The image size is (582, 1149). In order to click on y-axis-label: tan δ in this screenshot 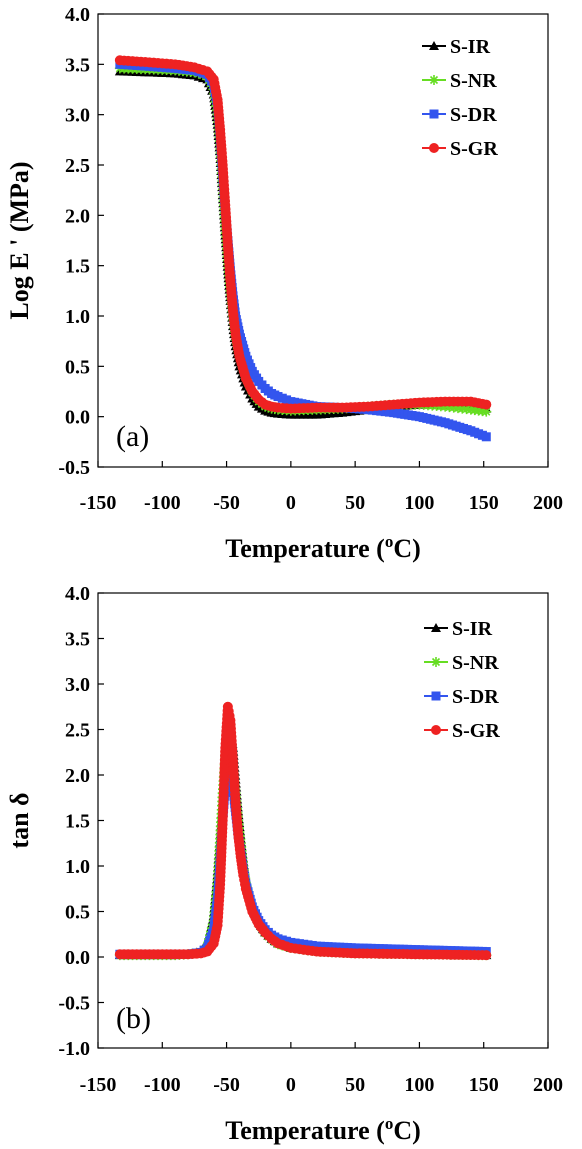, I will do `click(19, 820)`.